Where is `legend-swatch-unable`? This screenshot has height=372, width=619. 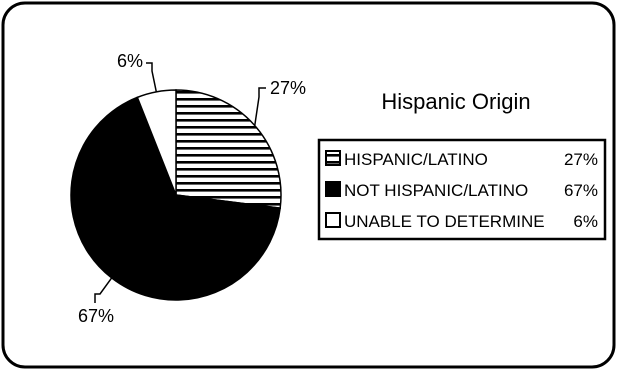 legend-swatch-unable is located at coordinates (333, 220).